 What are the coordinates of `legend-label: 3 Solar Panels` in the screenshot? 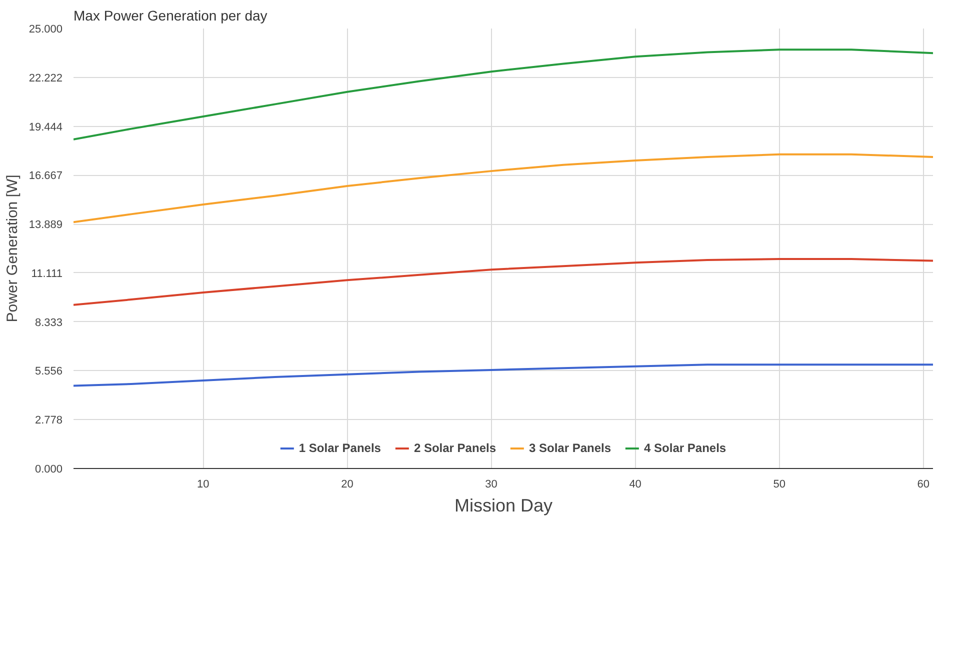 It's located at (570, 448).